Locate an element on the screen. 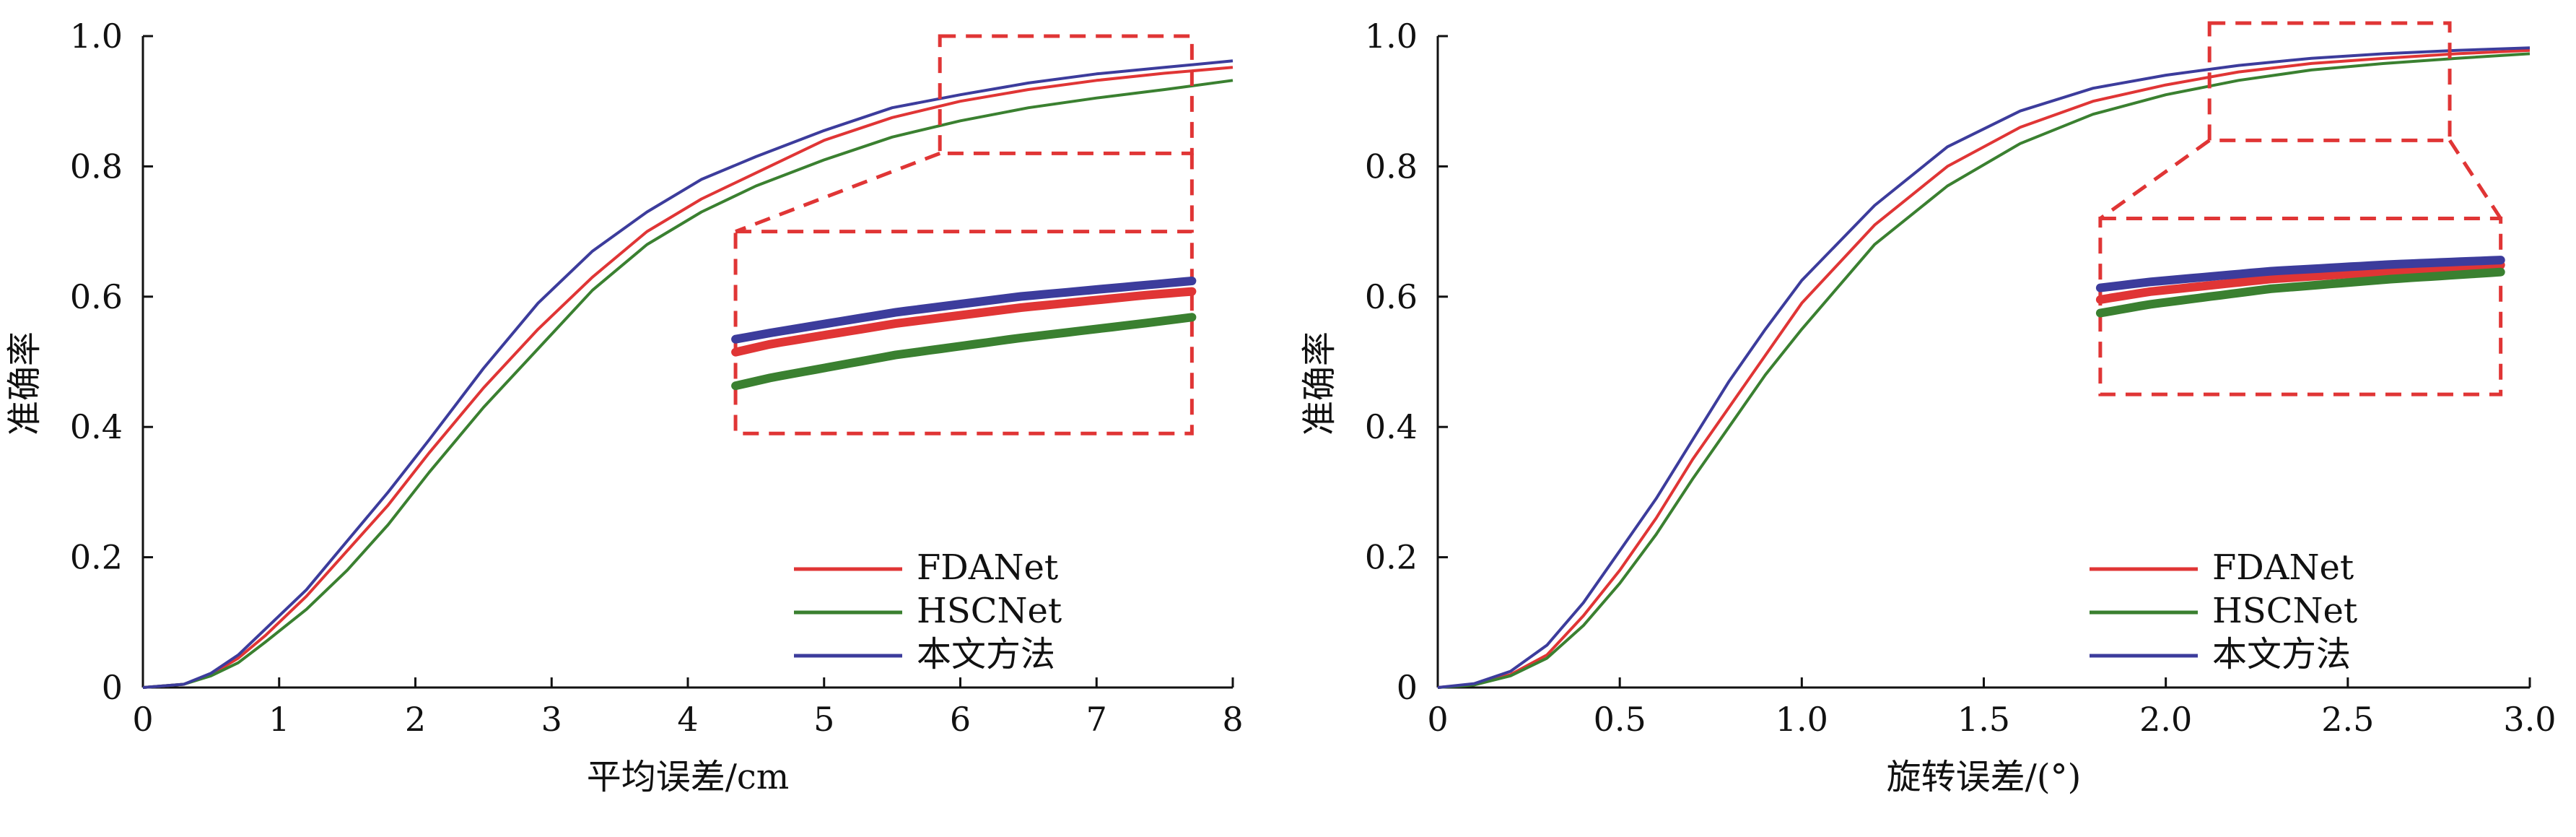  x-tick-label: 6 is located at coordinates (960, 719).